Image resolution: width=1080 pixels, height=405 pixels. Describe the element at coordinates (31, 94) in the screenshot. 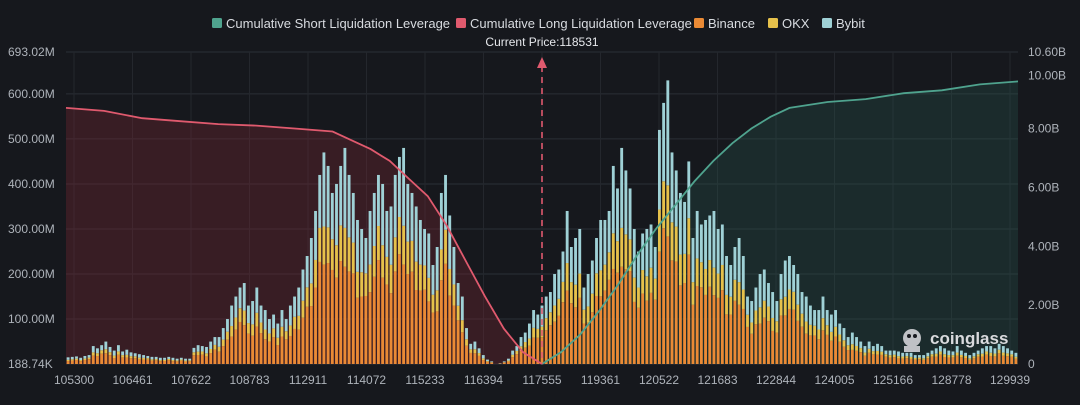

I see `y-left-tick-label: 600.00M` at that location.